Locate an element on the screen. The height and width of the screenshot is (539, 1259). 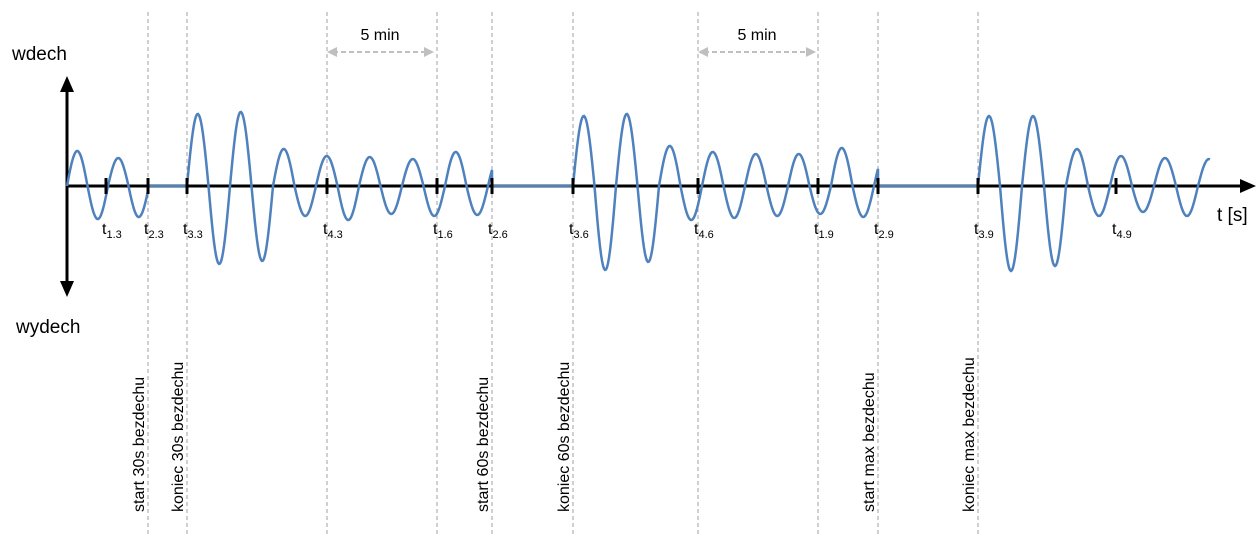
interval-2-arrowhead-left is located at coordinates (703, 52).